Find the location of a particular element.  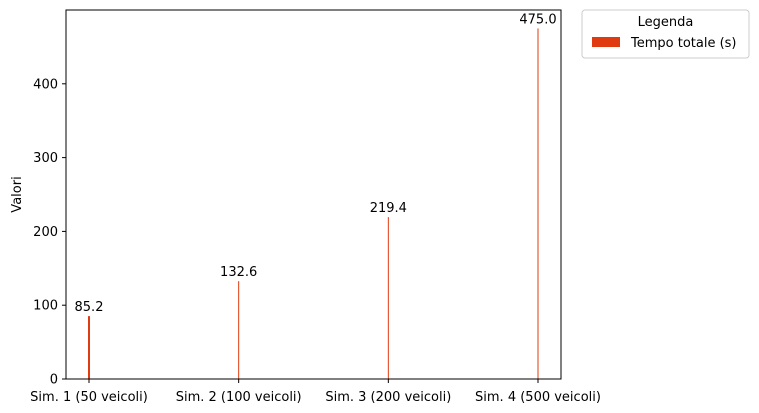

bar-value-label: 85.2 is located at coordinates (89, 307).